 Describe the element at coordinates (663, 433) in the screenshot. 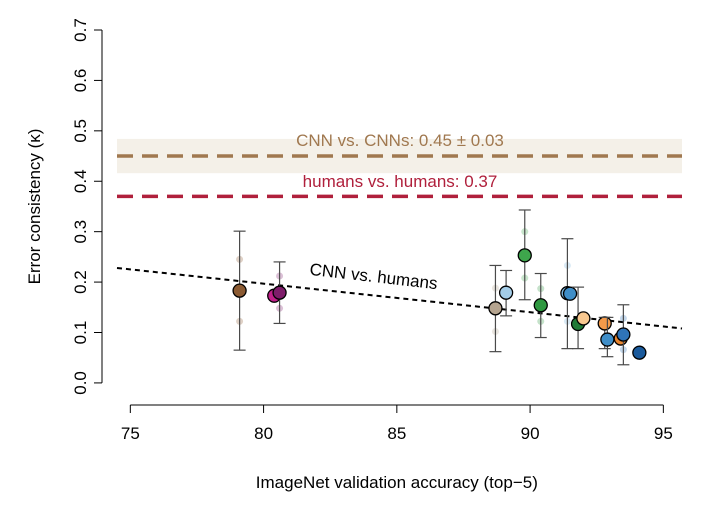

I see `x-tick-label: 95` at that location.